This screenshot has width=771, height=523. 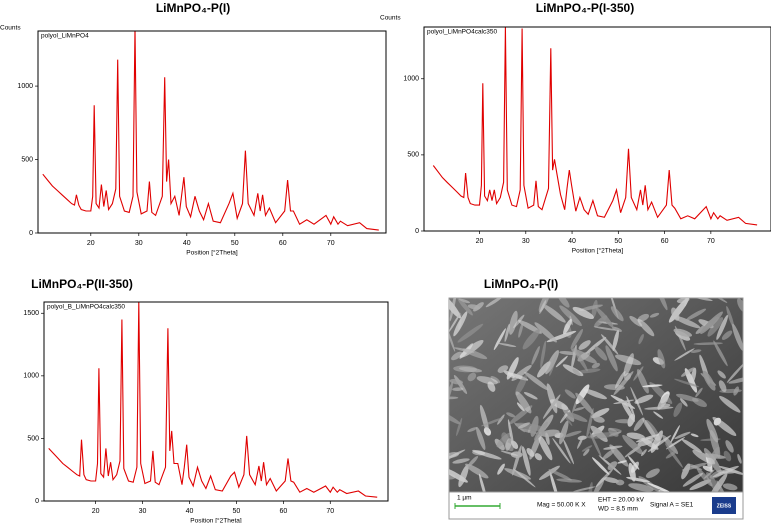 I want to click on sem-texture, so click(x=596, y=395).